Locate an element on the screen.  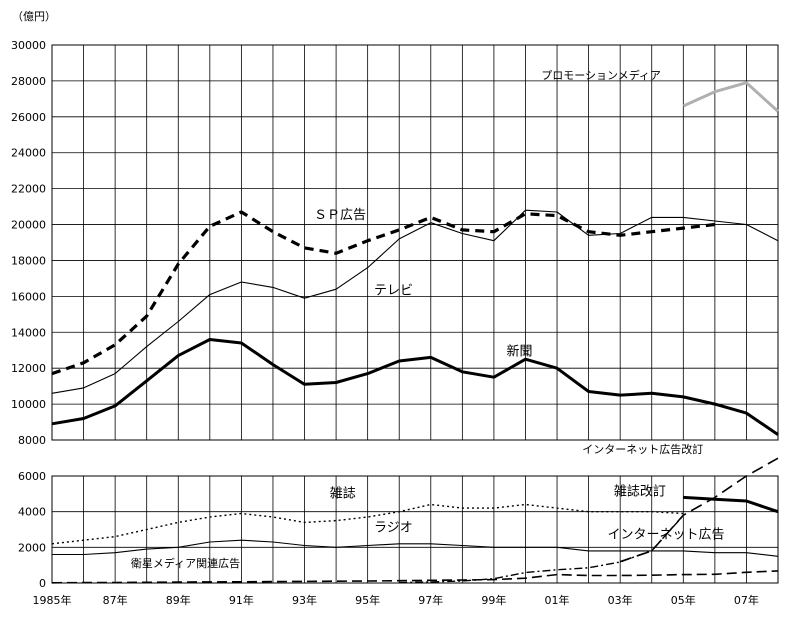
y-tick-label: 2000 is located at coordinates (32, 547).